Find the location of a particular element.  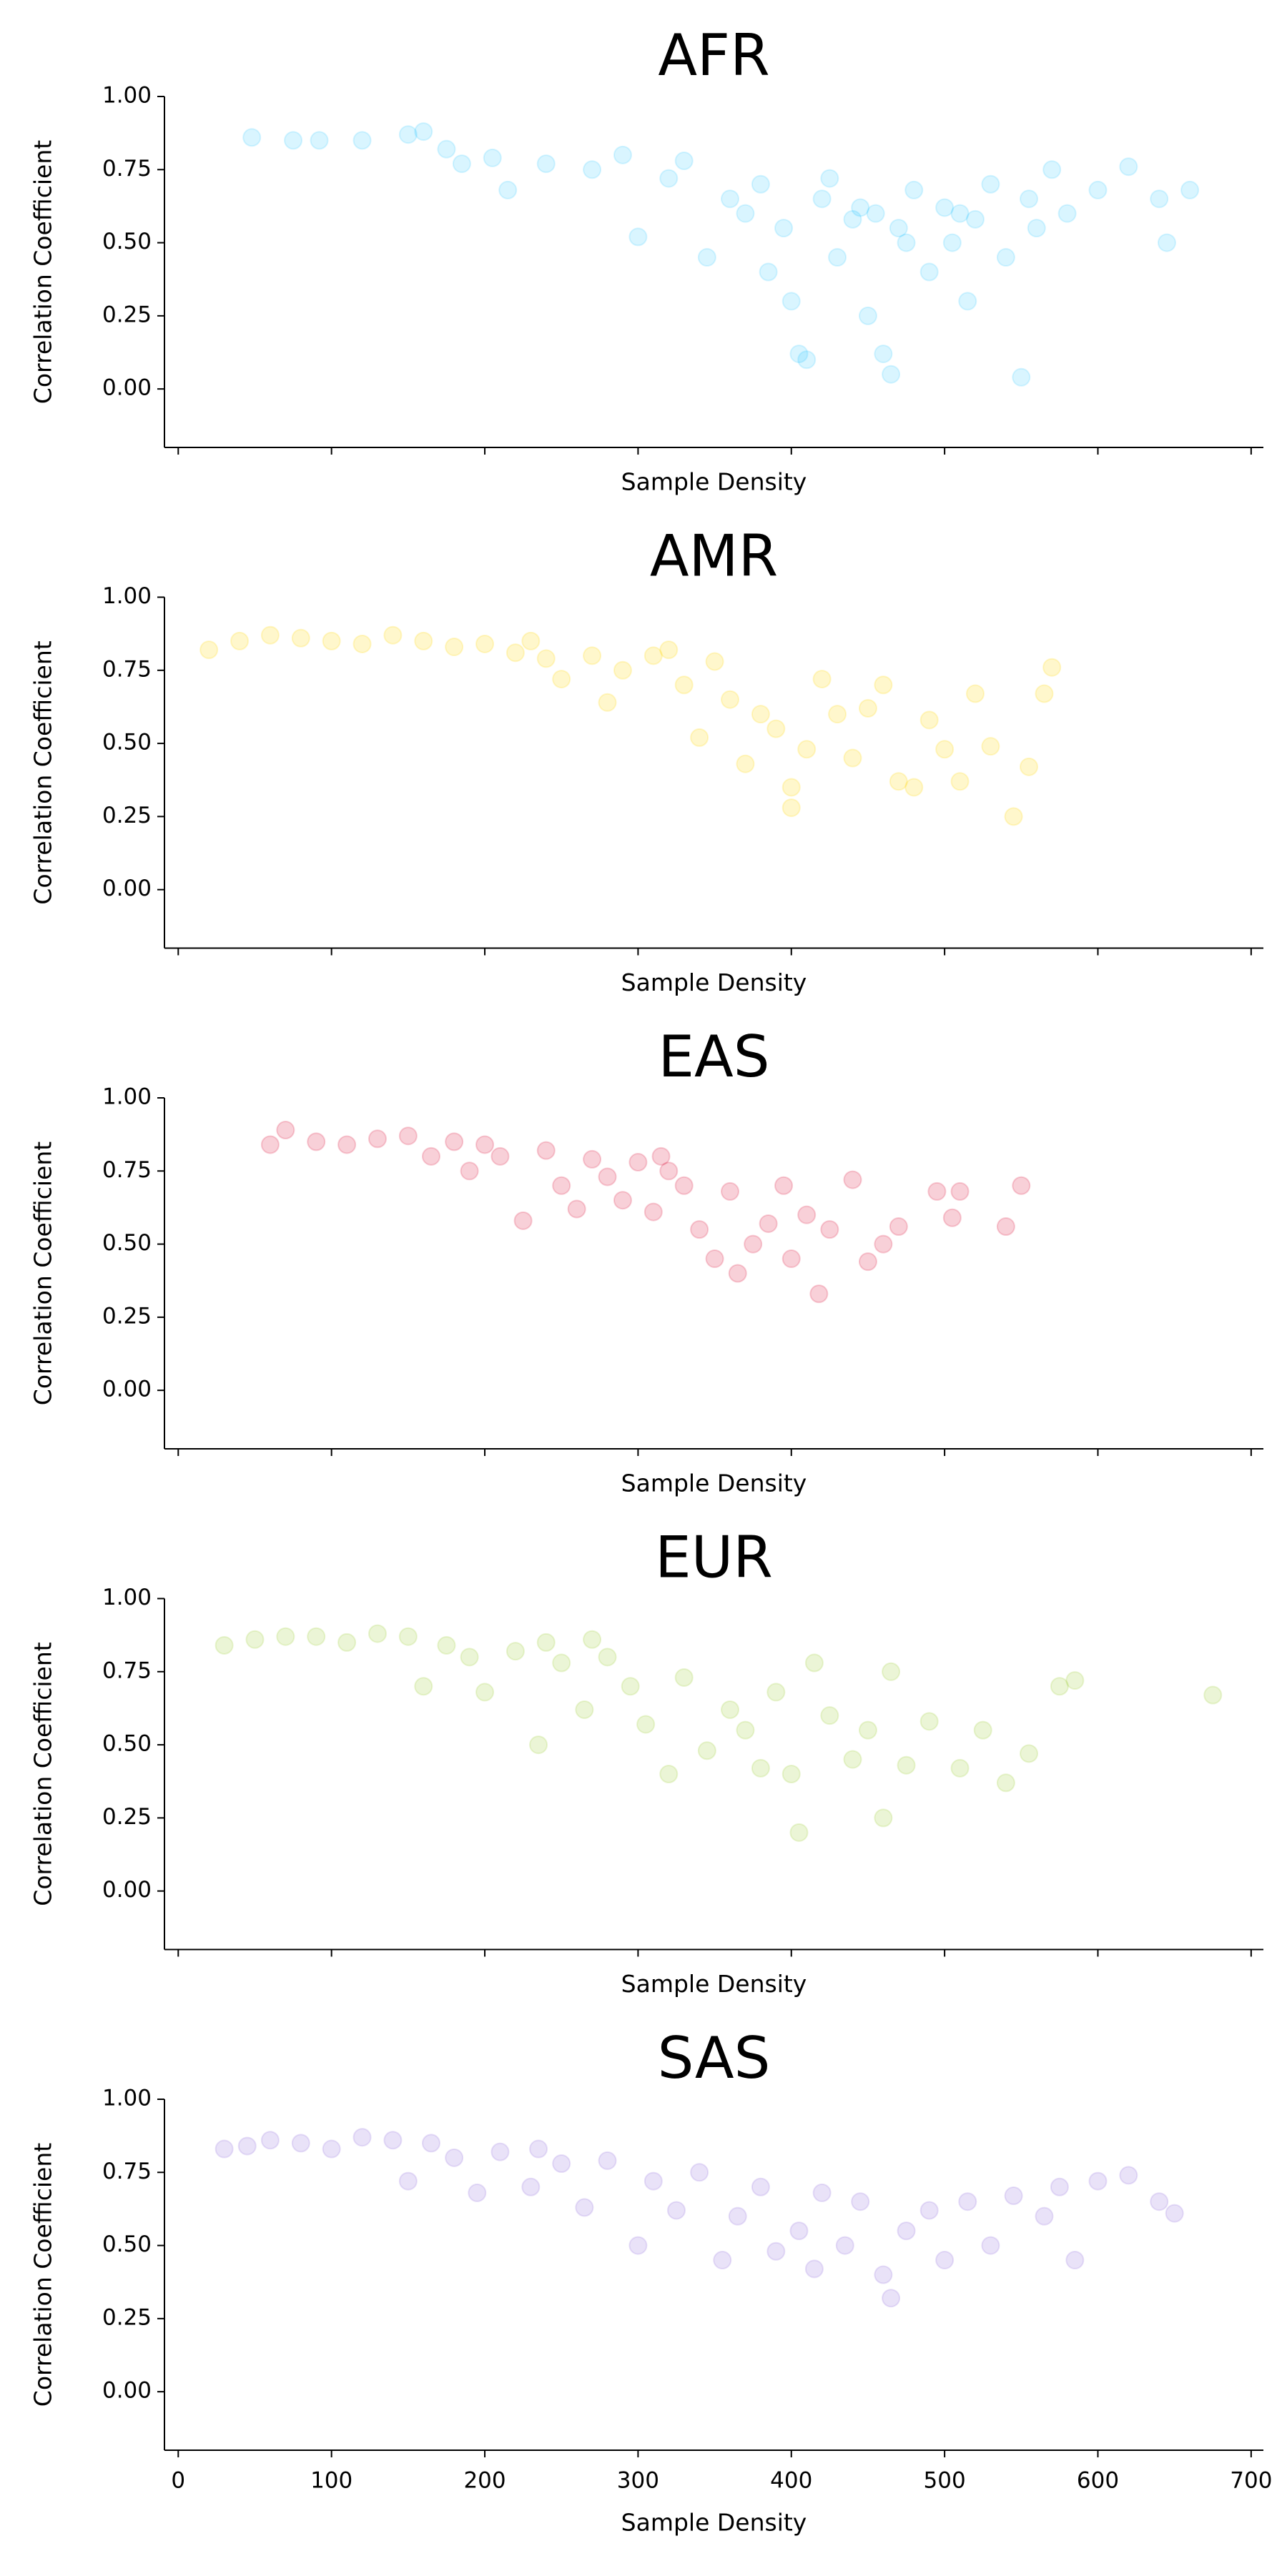

chart-title: AFR is located at coordinates (713, 56).